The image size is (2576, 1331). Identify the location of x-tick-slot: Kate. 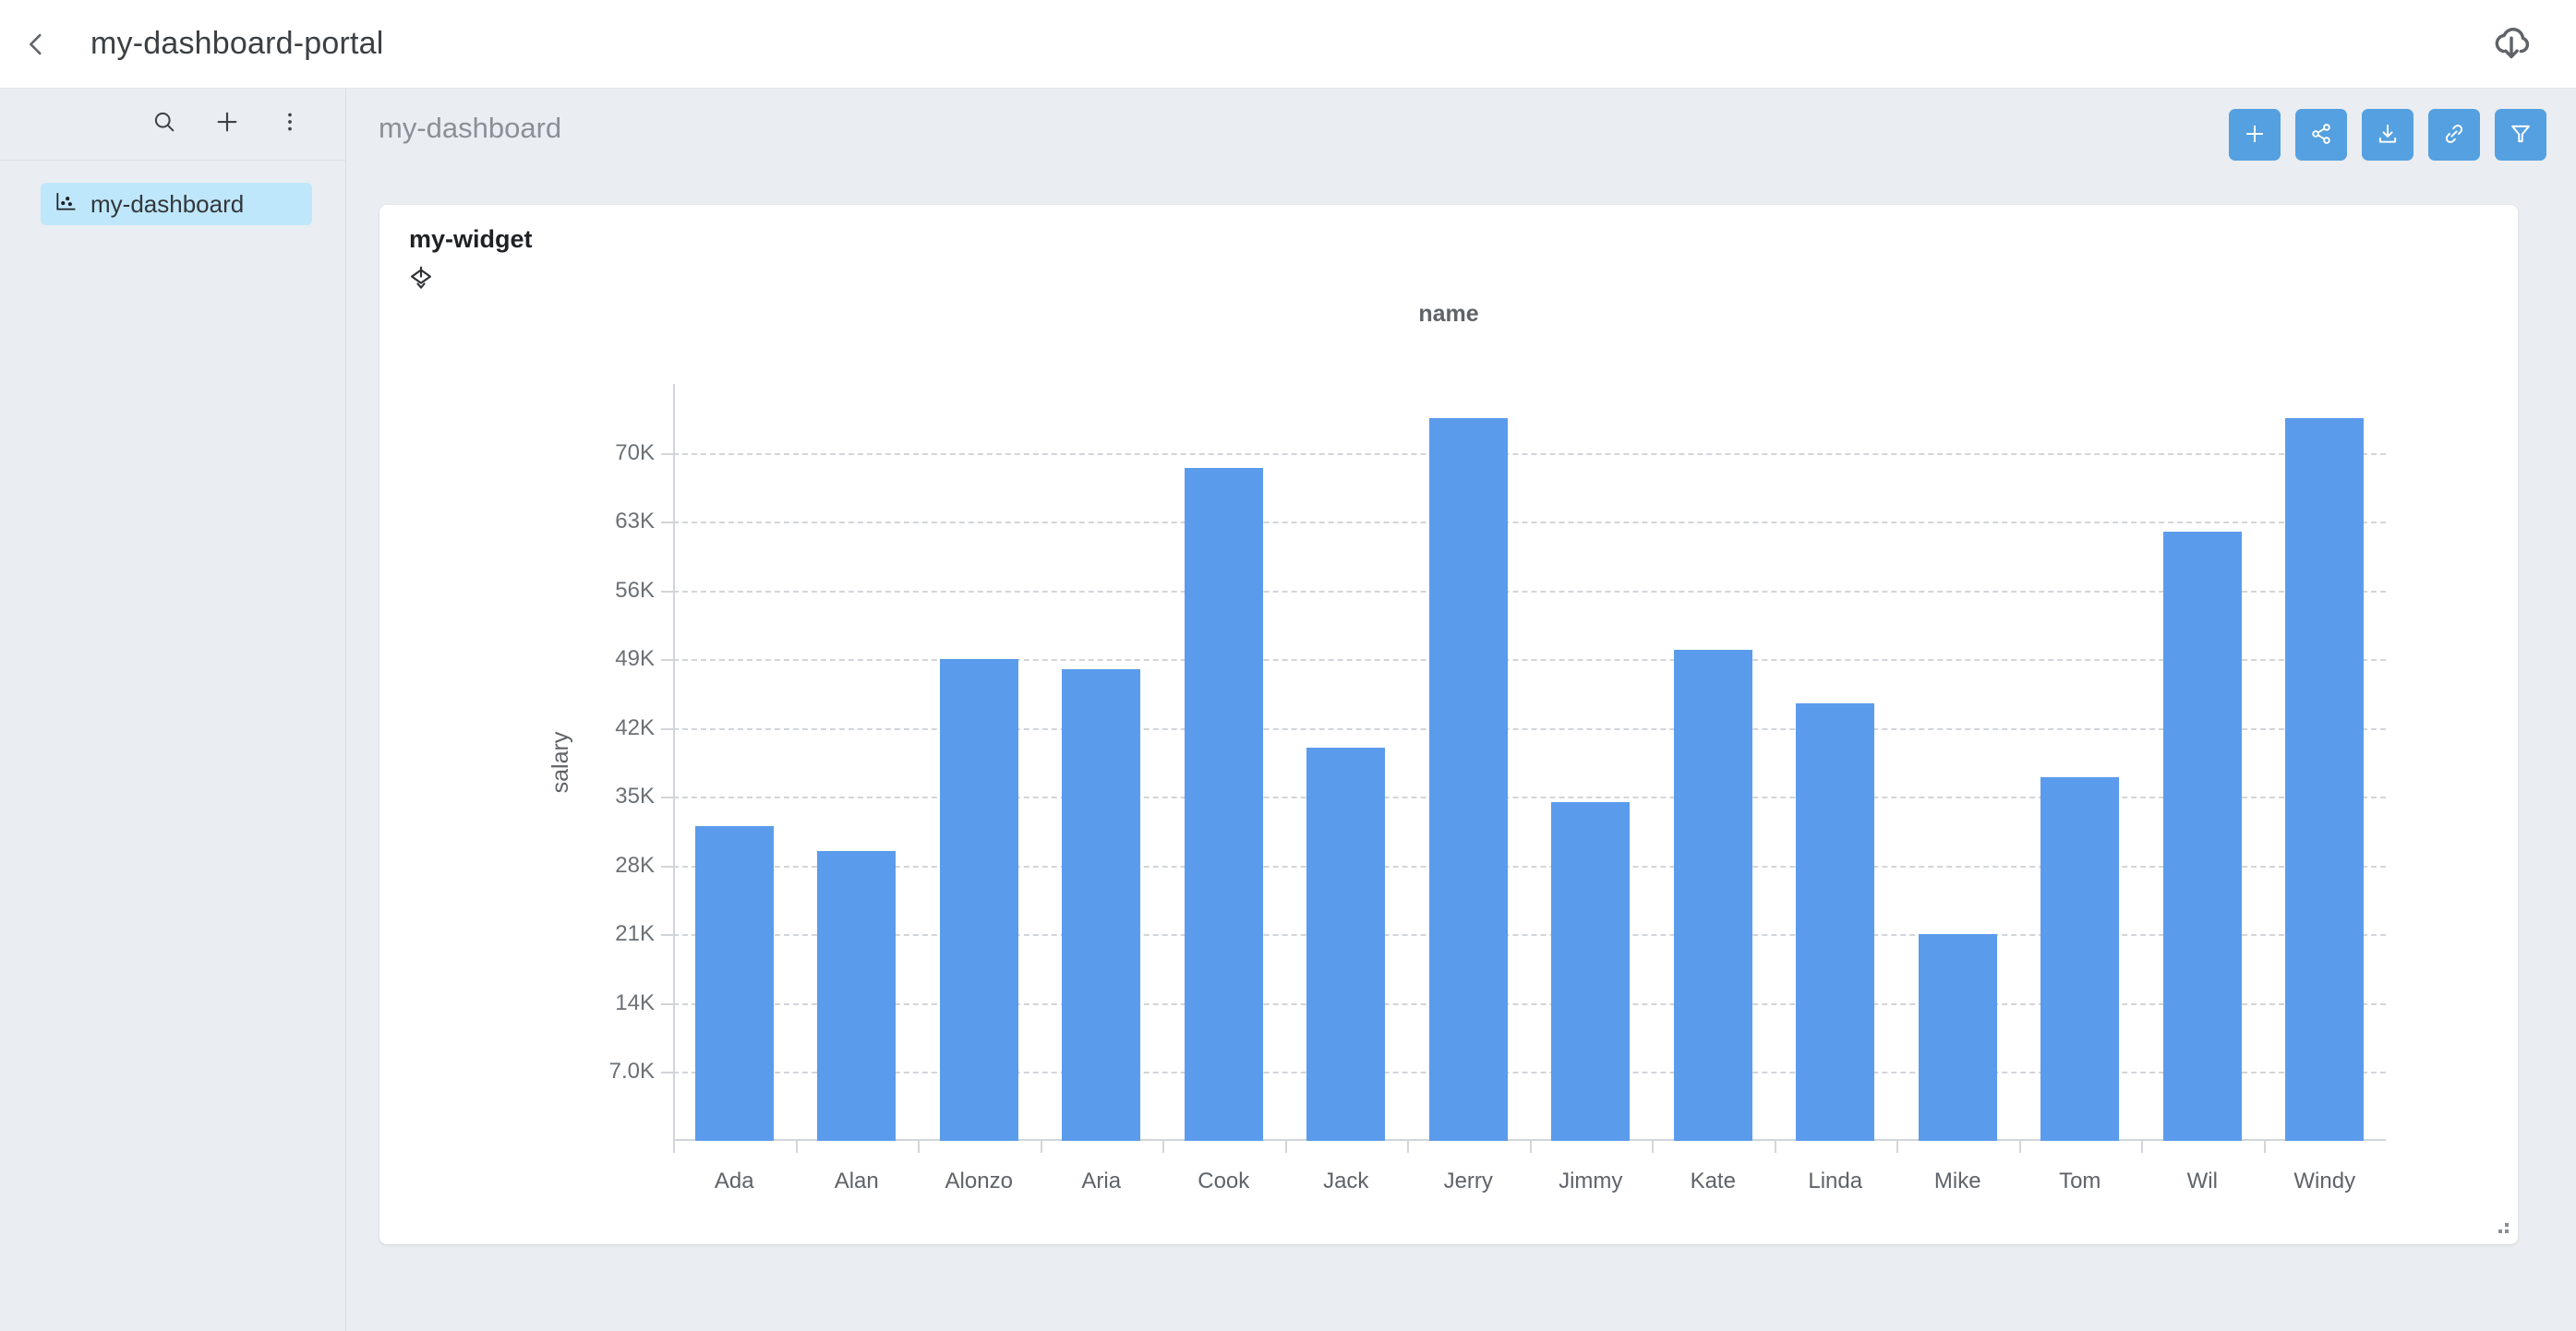
(1713, 1173).